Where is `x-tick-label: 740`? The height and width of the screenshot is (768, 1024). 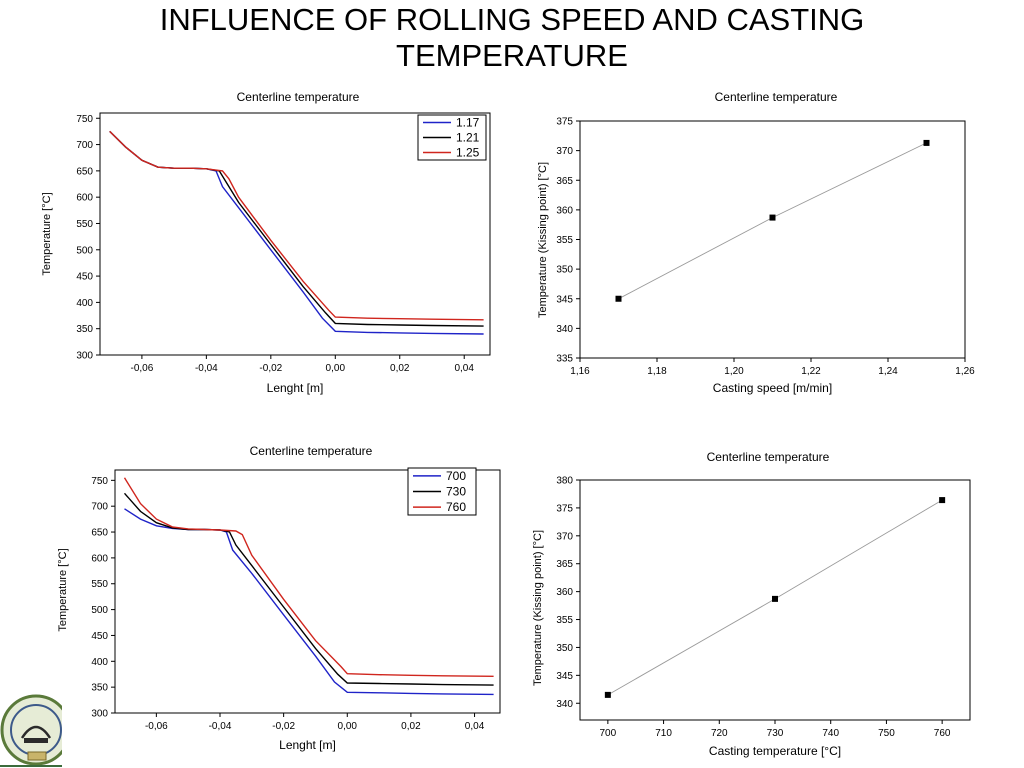
x-tick-label: 740 is located at coordinates (830, 733).